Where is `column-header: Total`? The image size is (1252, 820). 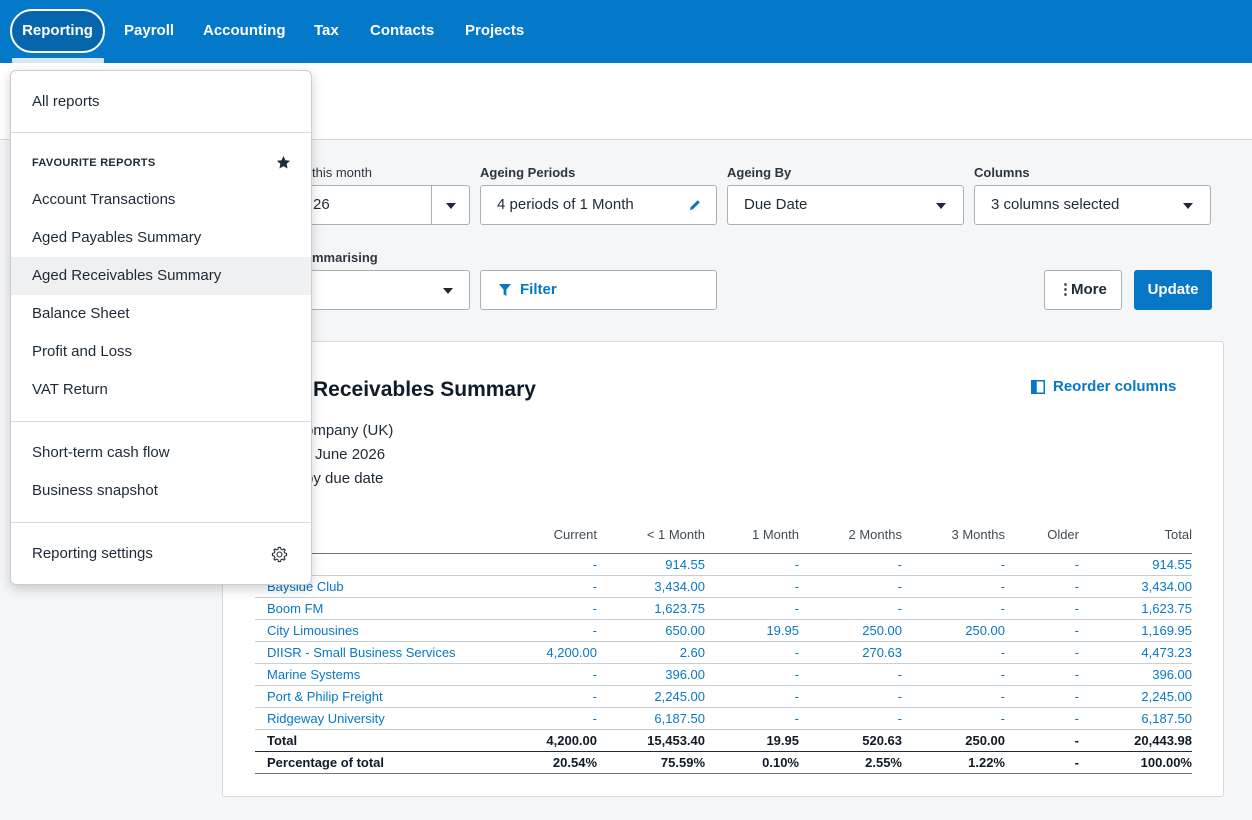
column-header: Total is located at coordinates (1135, 535).